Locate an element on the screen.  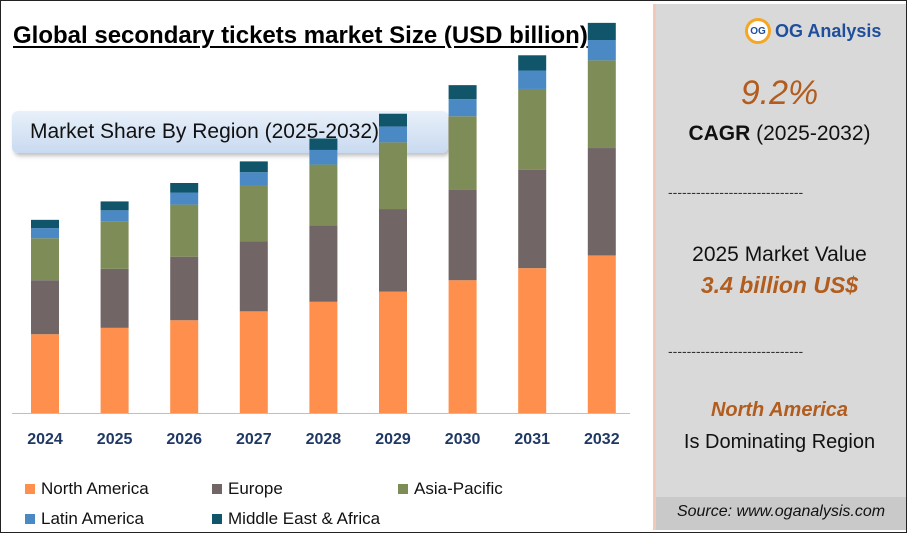
legend-item: Latin America is located at coordinates (84, 519).